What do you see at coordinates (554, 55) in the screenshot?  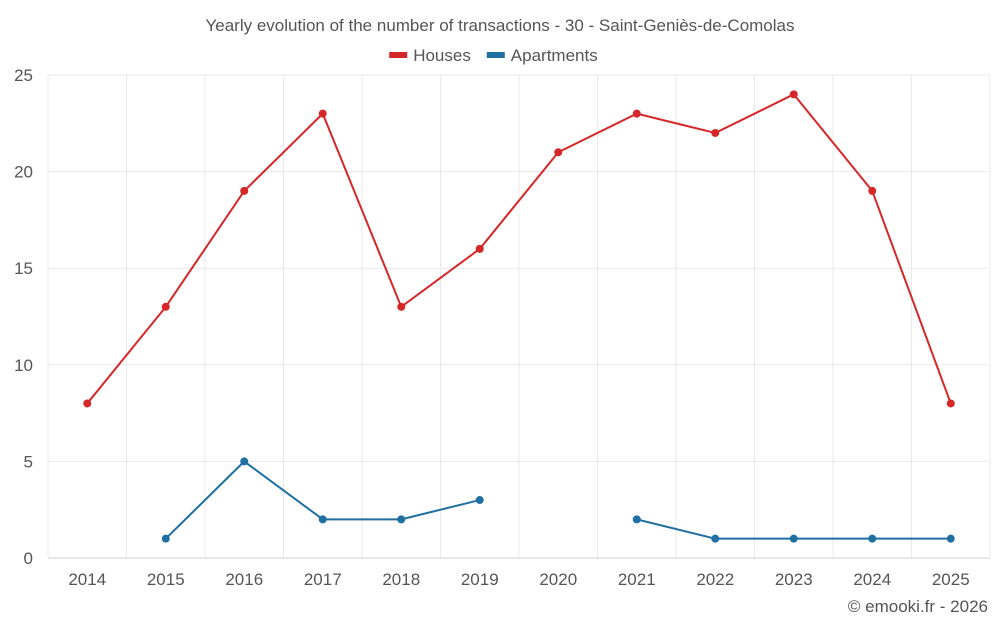 I see `legend-label-apartments: Apartments` at bounding box center [554, 55].